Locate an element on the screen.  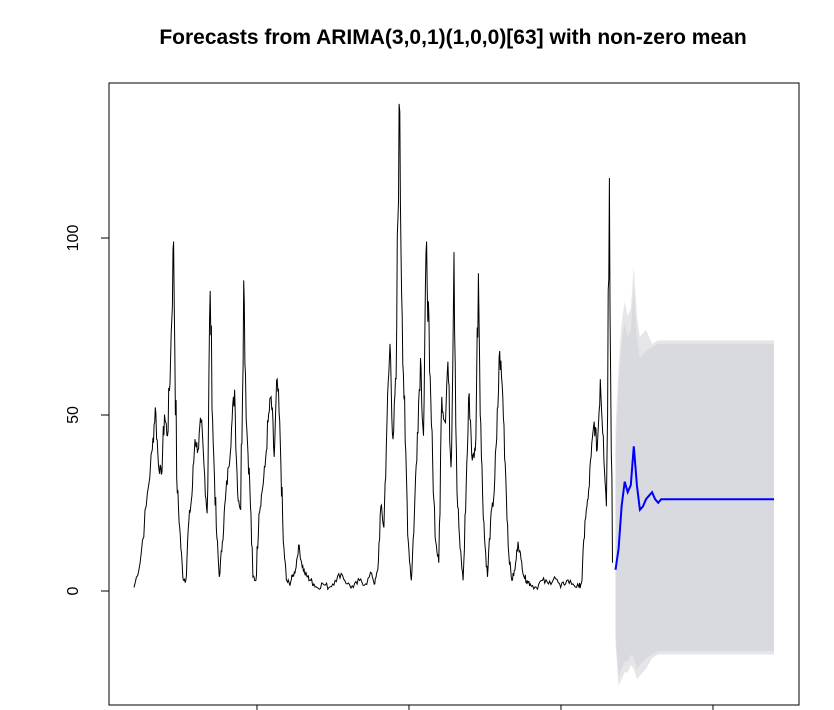
forecast-series-layer is located at coordinates (694, 508).